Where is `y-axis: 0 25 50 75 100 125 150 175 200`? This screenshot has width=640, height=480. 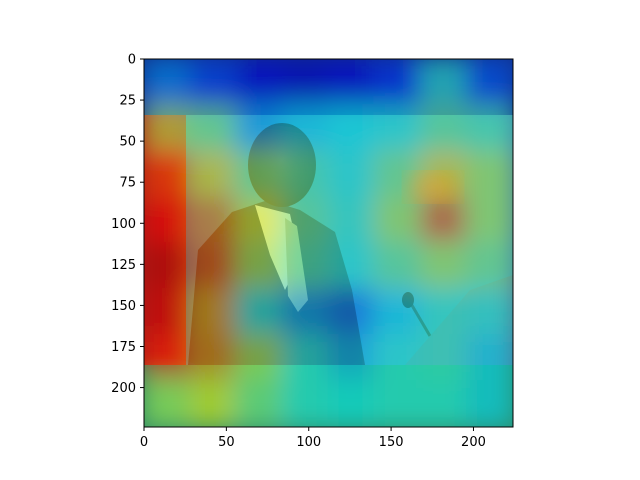
y-axis: 0 25 50 75 100 125 150 175 200 is located at coordinates (127, 224).